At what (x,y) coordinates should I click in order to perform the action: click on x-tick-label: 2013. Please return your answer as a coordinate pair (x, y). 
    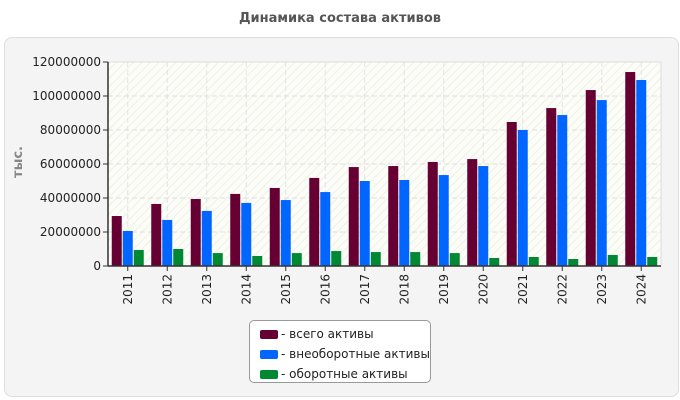
    Looking at the image, I should click on (207, 289).